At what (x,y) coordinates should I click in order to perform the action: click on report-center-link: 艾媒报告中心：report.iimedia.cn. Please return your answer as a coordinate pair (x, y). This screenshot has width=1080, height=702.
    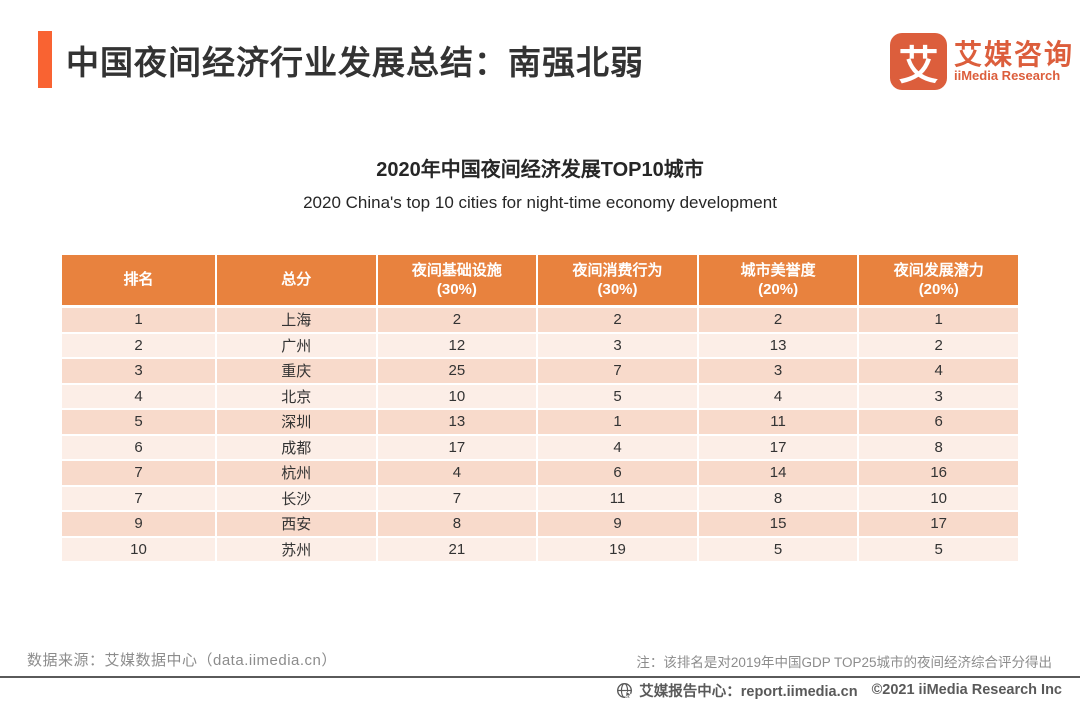
    Looking at the image, I should click on (748, 691).